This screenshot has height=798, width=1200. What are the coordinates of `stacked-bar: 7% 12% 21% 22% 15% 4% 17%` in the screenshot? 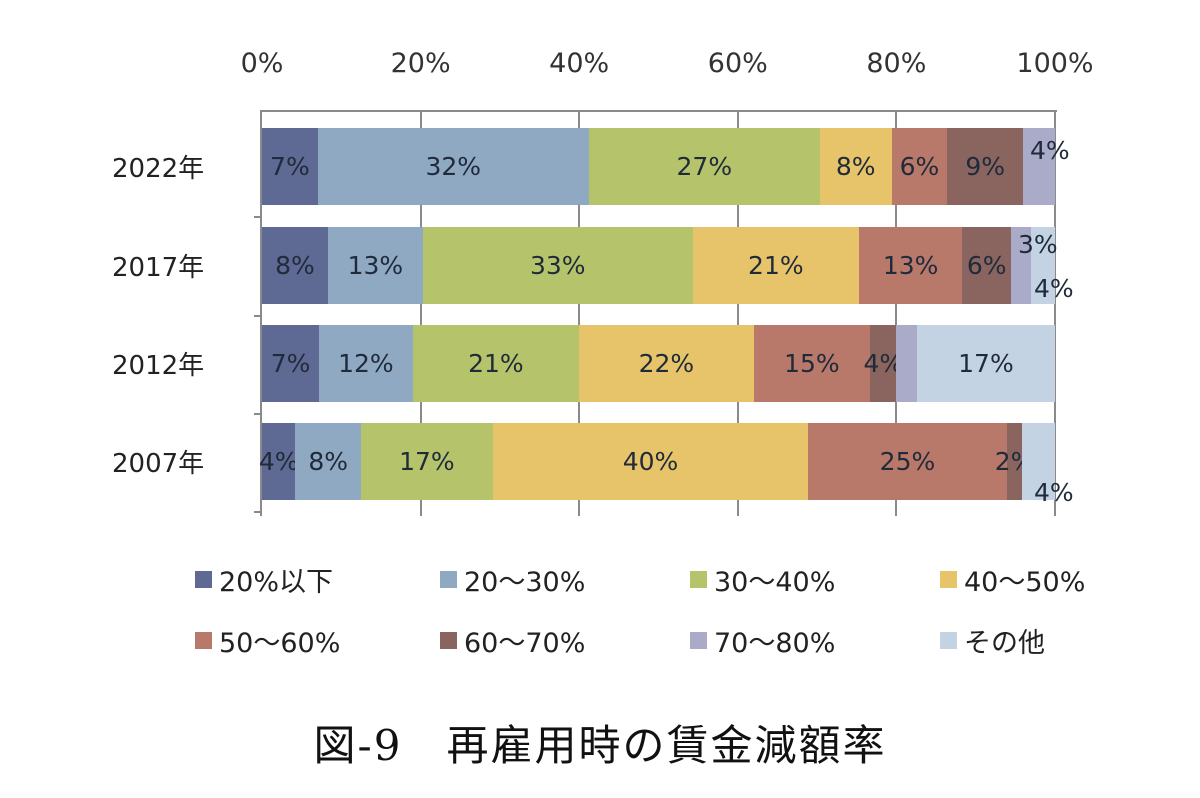 It's located at (658, 363).